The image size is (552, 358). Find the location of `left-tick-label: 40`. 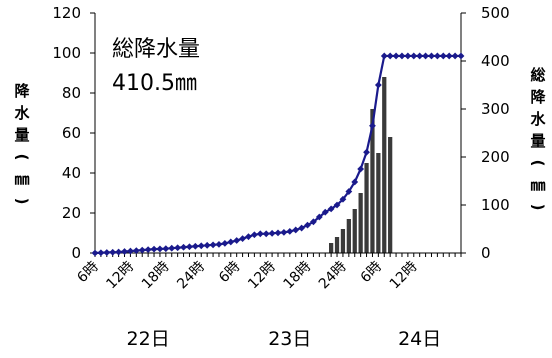

left-tick-label: 40 is located at coordinates (71, 173).